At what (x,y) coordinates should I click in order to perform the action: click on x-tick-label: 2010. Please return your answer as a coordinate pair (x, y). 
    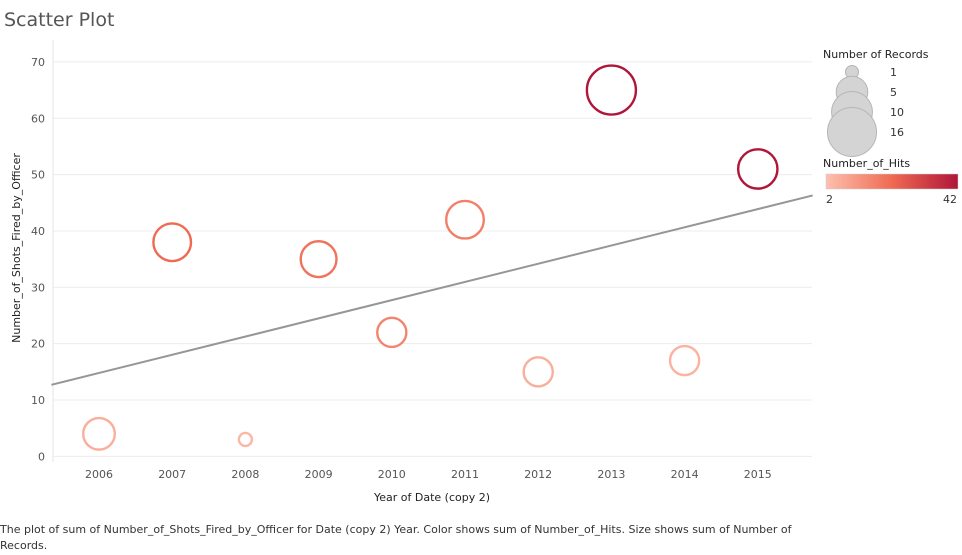
    Looking at the image, I should click on (392, 474).